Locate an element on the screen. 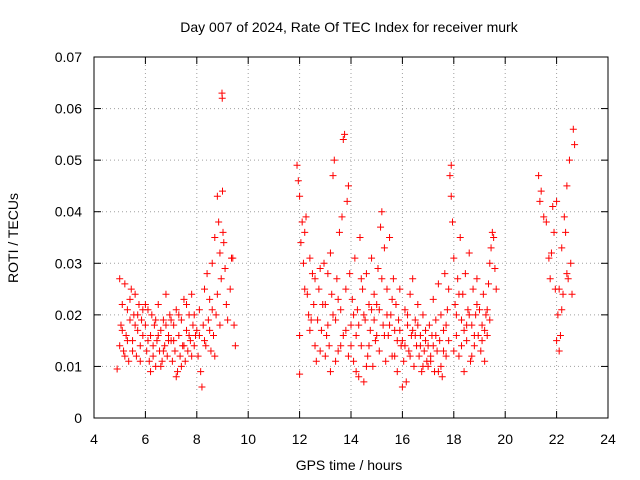 The image size is (640, 480). y-tick-label: 0.04 is located at coordinates (68, 212).